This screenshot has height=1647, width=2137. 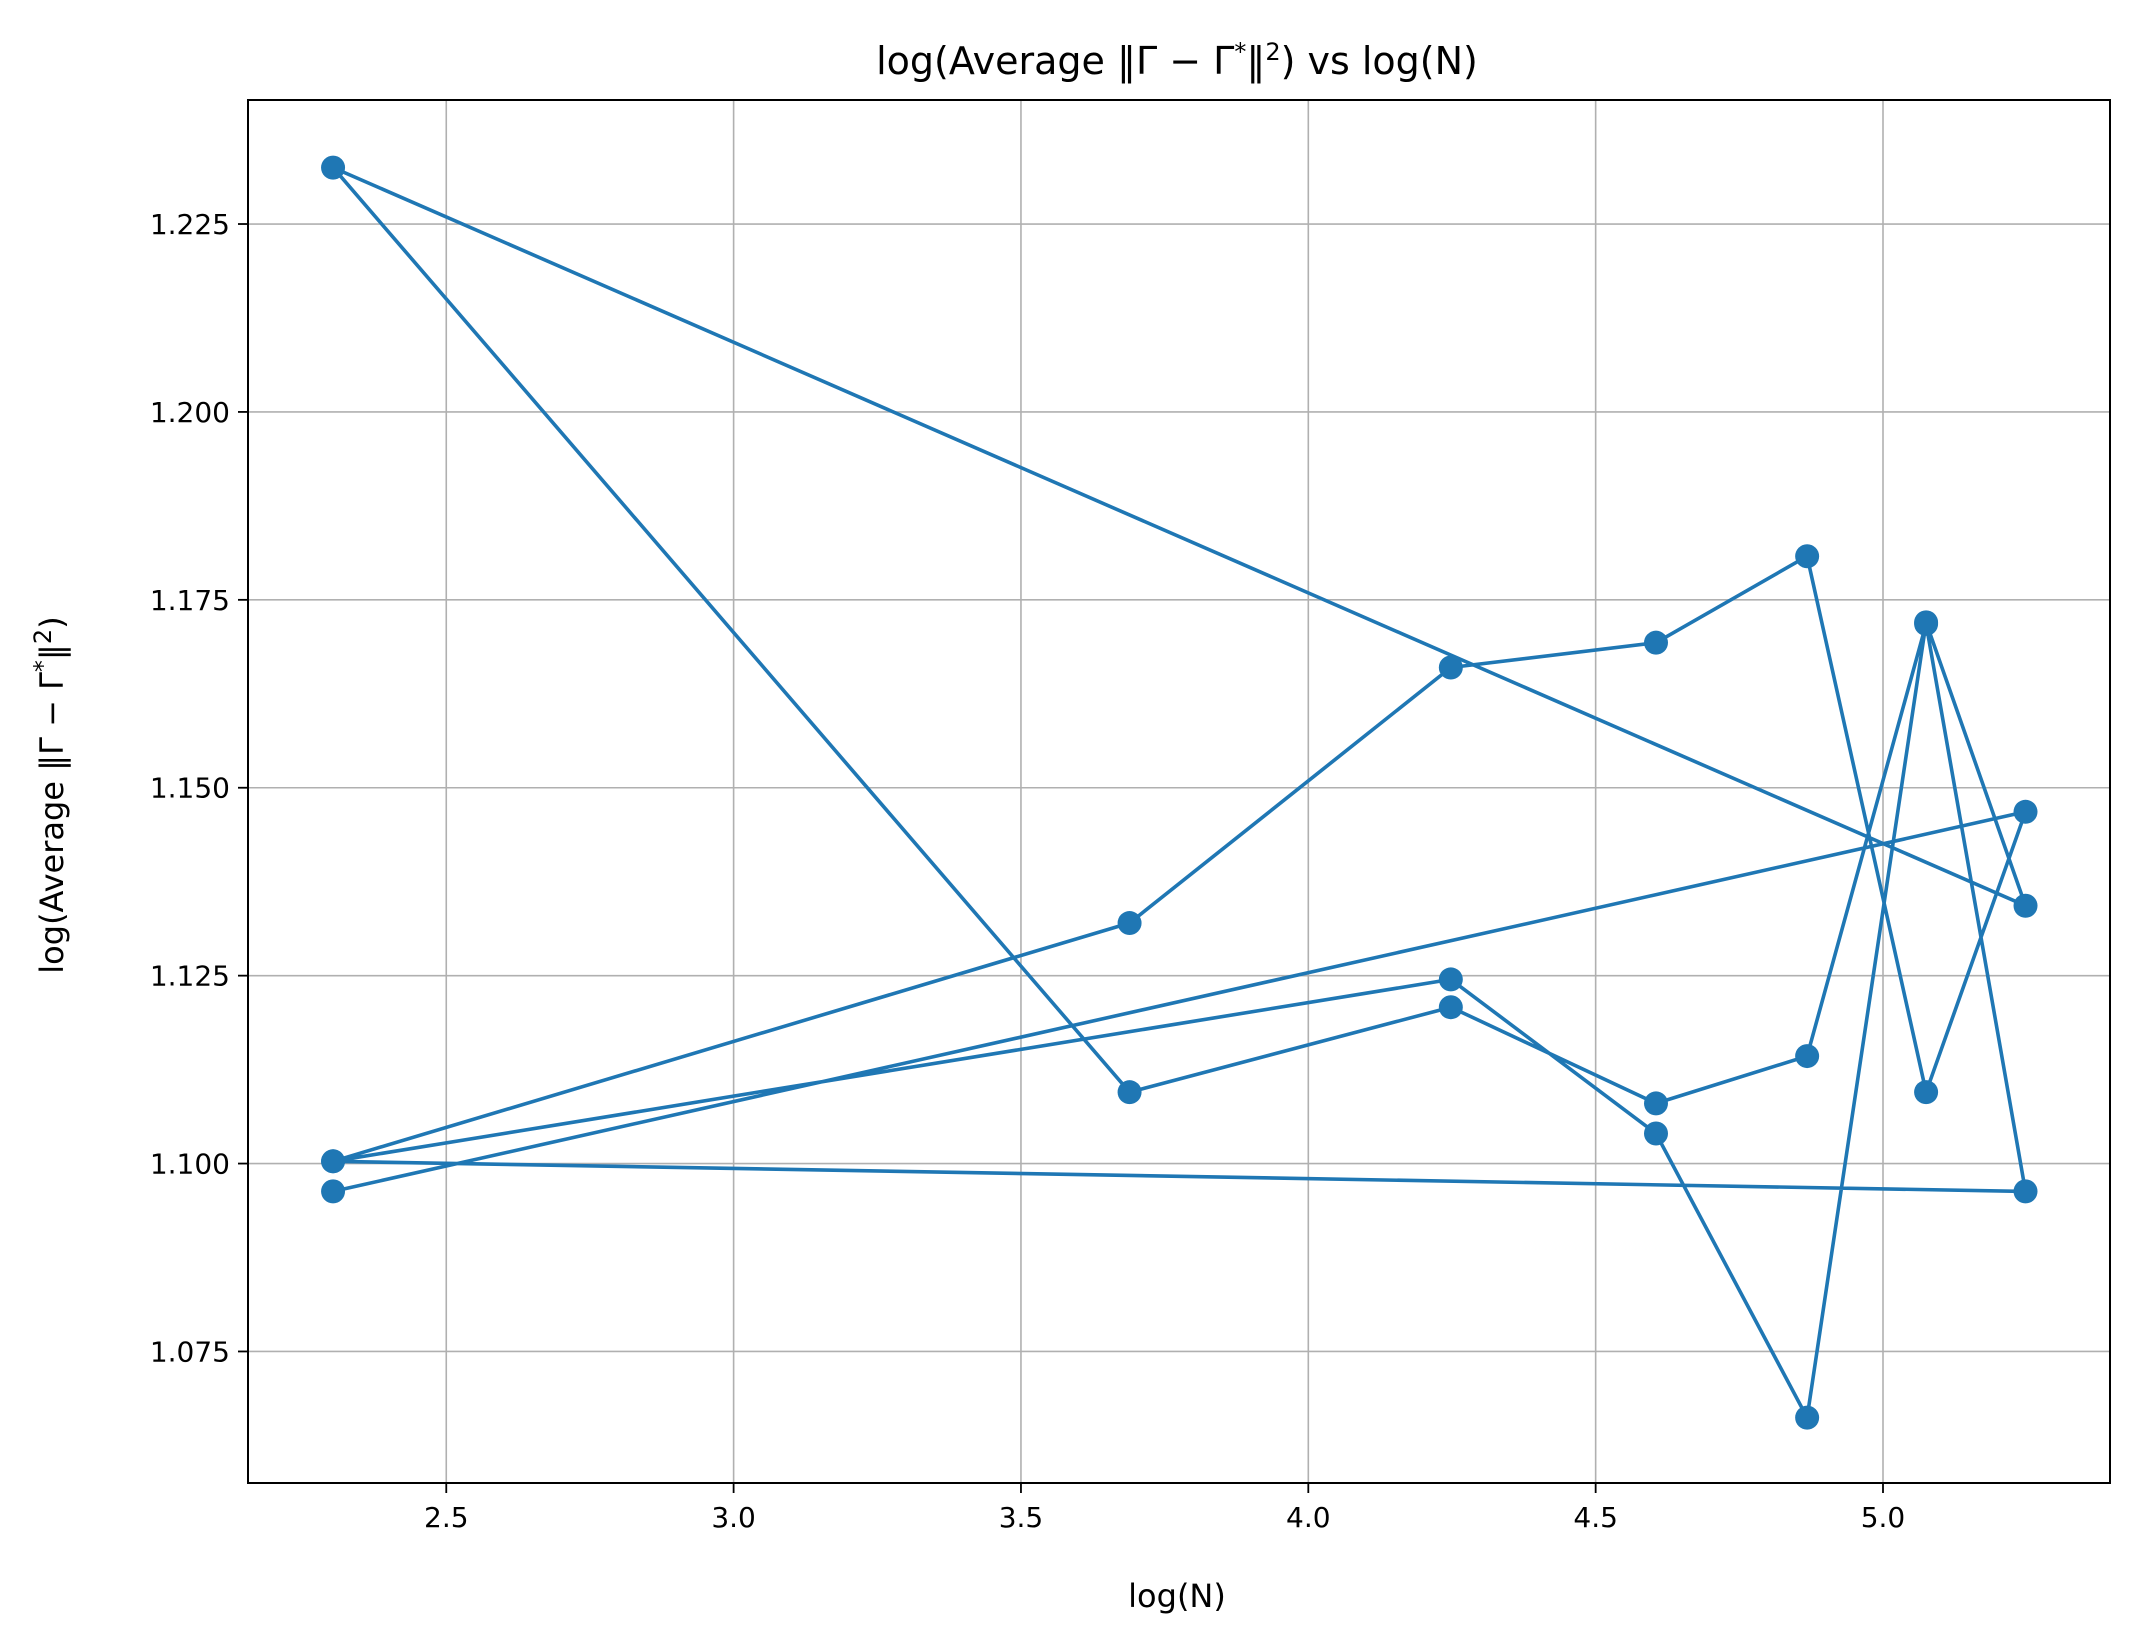 What do you see at coordinates (1177, 1596) in the screenshot?
I see `x-axis-label: log(N)` at bounding box center [1177, 1596].